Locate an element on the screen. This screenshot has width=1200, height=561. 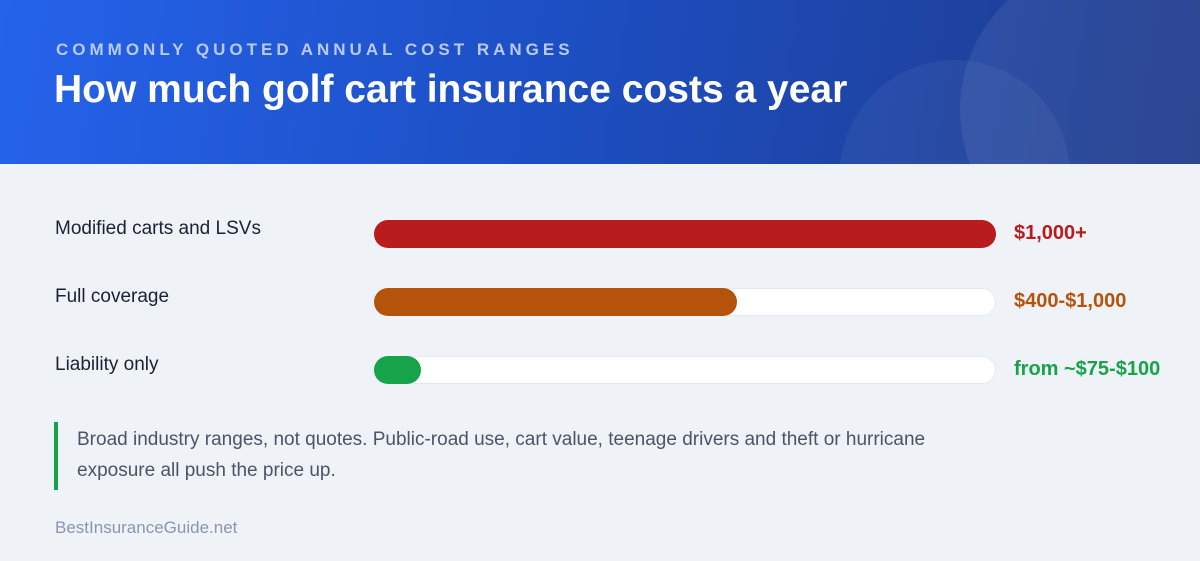
bar-row: Full coverage $400-$1,000 is located at coordinates (600, 294).